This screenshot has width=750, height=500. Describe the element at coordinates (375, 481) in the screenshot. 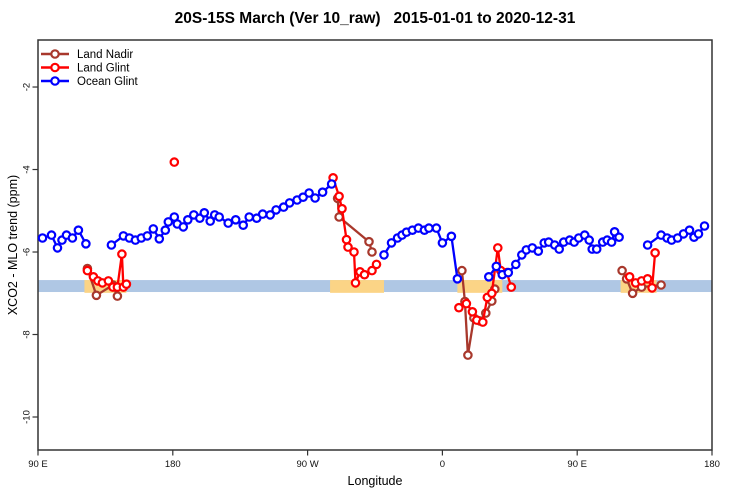

I see `x-axis-label: Longitude` at that location.